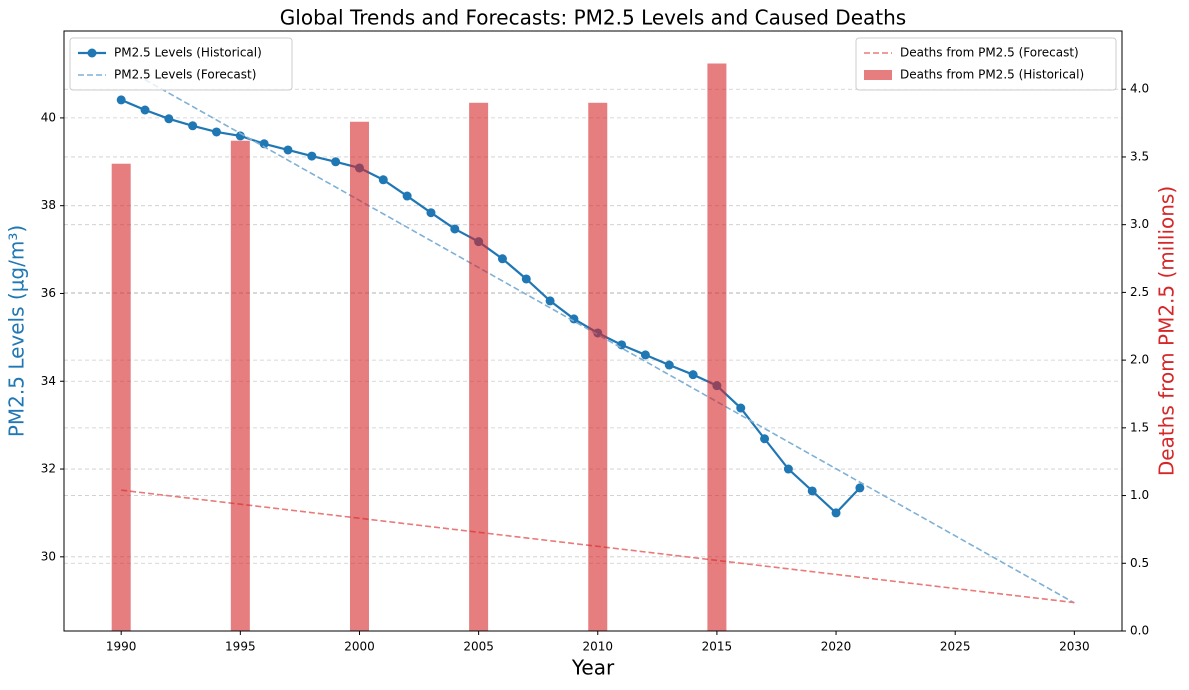 The width and height of the screenshot is (1189, 690). What do you see at coordinates (1139, 427) in the screenshot?
I see `y2-tick-label: 1.5` at bounding box center [1139, 427].